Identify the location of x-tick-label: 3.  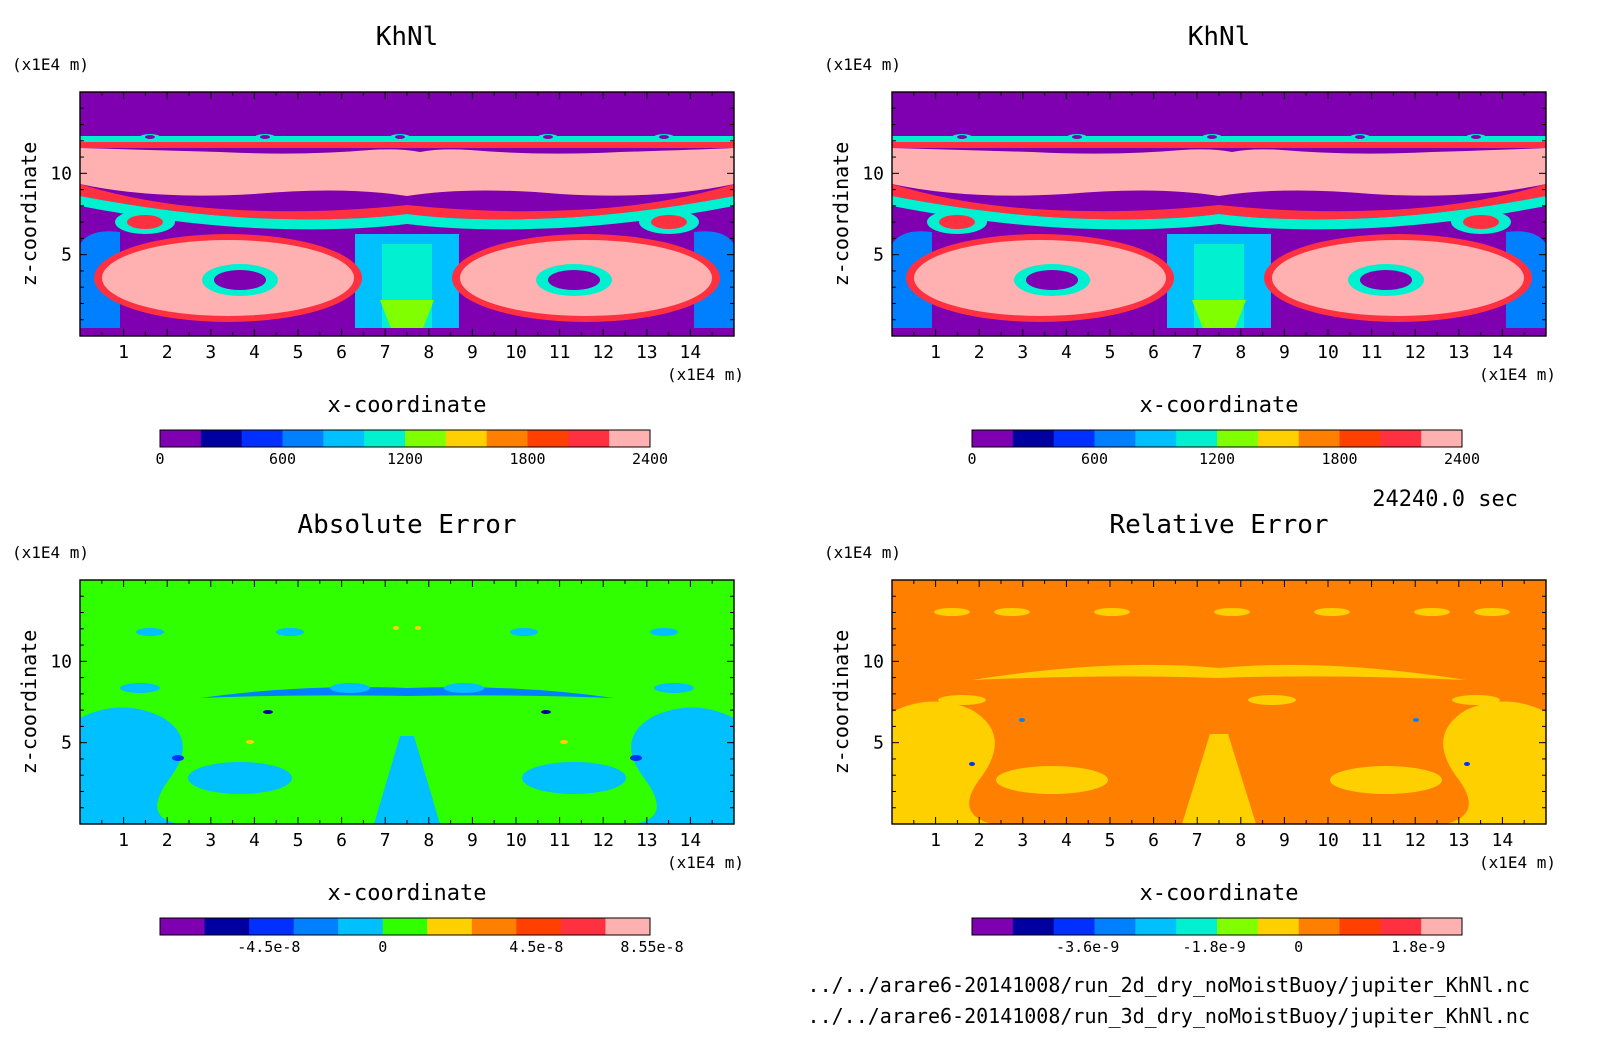
(210, 840).